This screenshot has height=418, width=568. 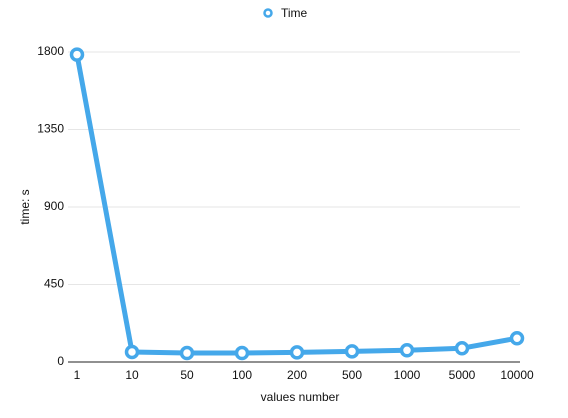 What do you see at coordinates (268, 13) in the screenshot?
I see `legend-marker` at bounding box center [268, 13].